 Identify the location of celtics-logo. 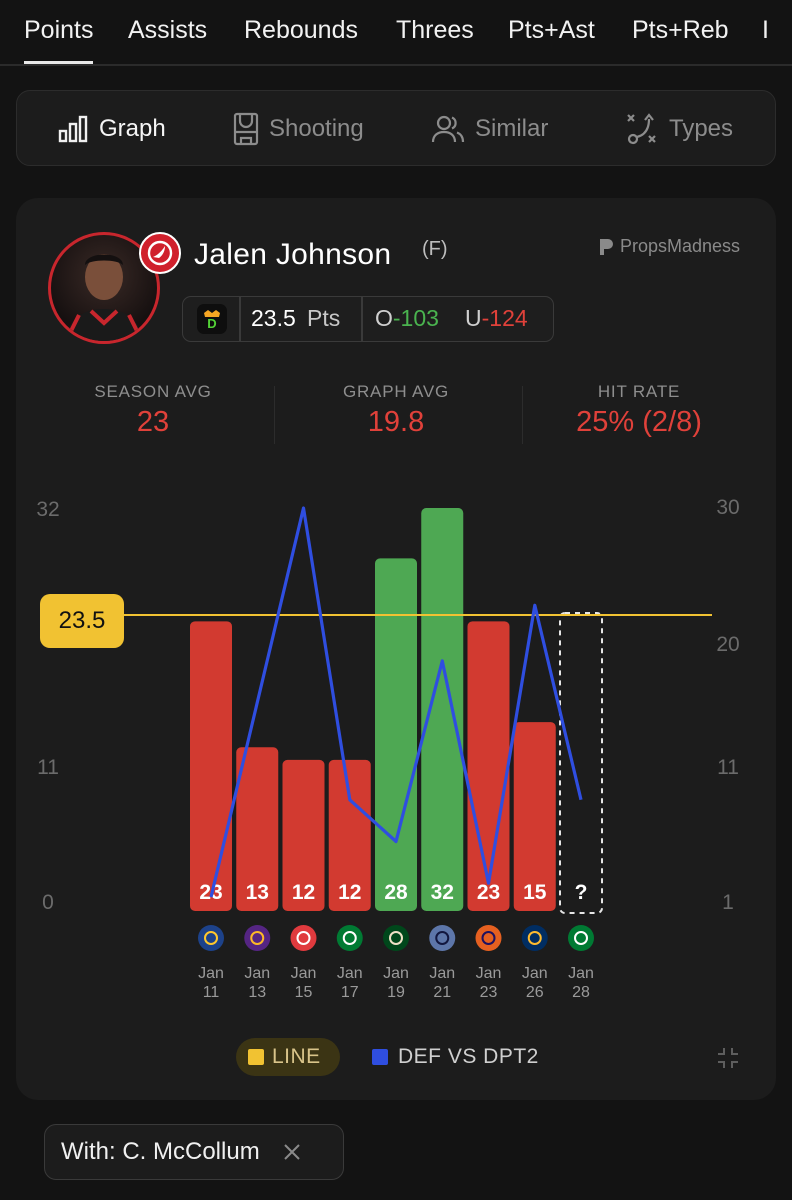
(581, 938).